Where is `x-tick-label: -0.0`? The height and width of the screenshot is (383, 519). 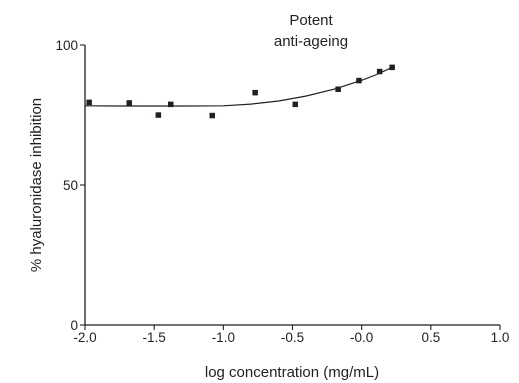 x-tick-label: -0.0 is located at coordinates (361, 337).